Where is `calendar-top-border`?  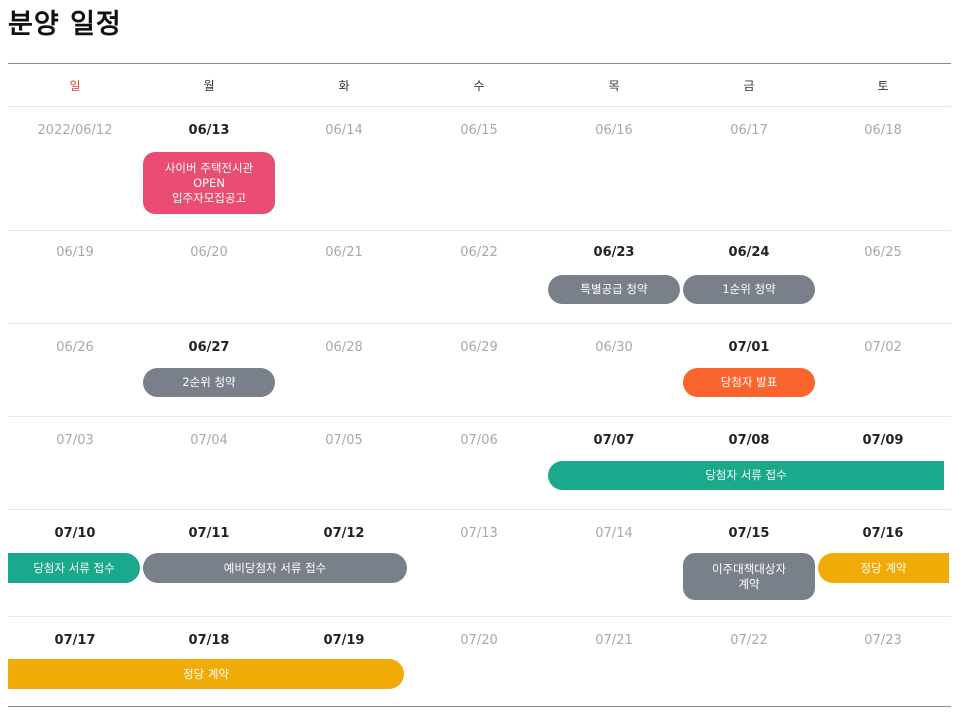
calendar-top-border is located at coordinates (479, 63).